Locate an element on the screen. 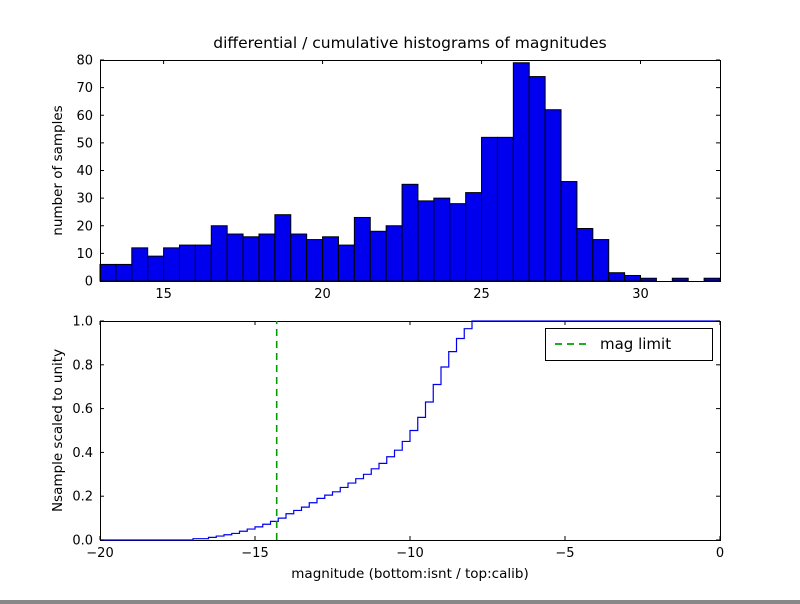 This screenshot has height=604, width=800. x-tick-label: 20 is located at coordinates (322, 294).